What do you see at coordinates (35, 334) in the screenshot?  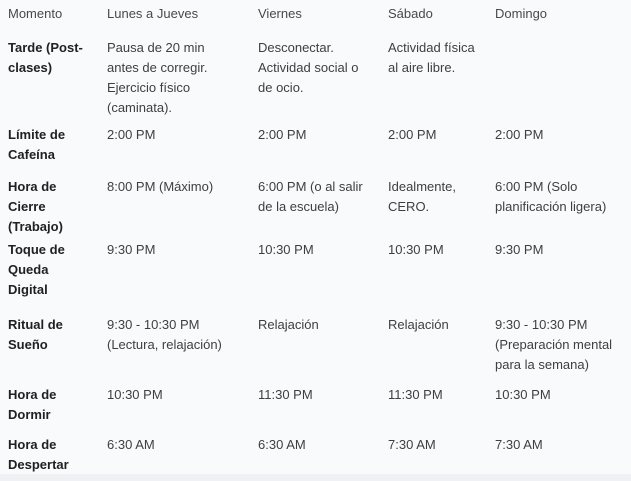 I see `row-label: Ritual de Sueño` at bounding box center [35, 334].